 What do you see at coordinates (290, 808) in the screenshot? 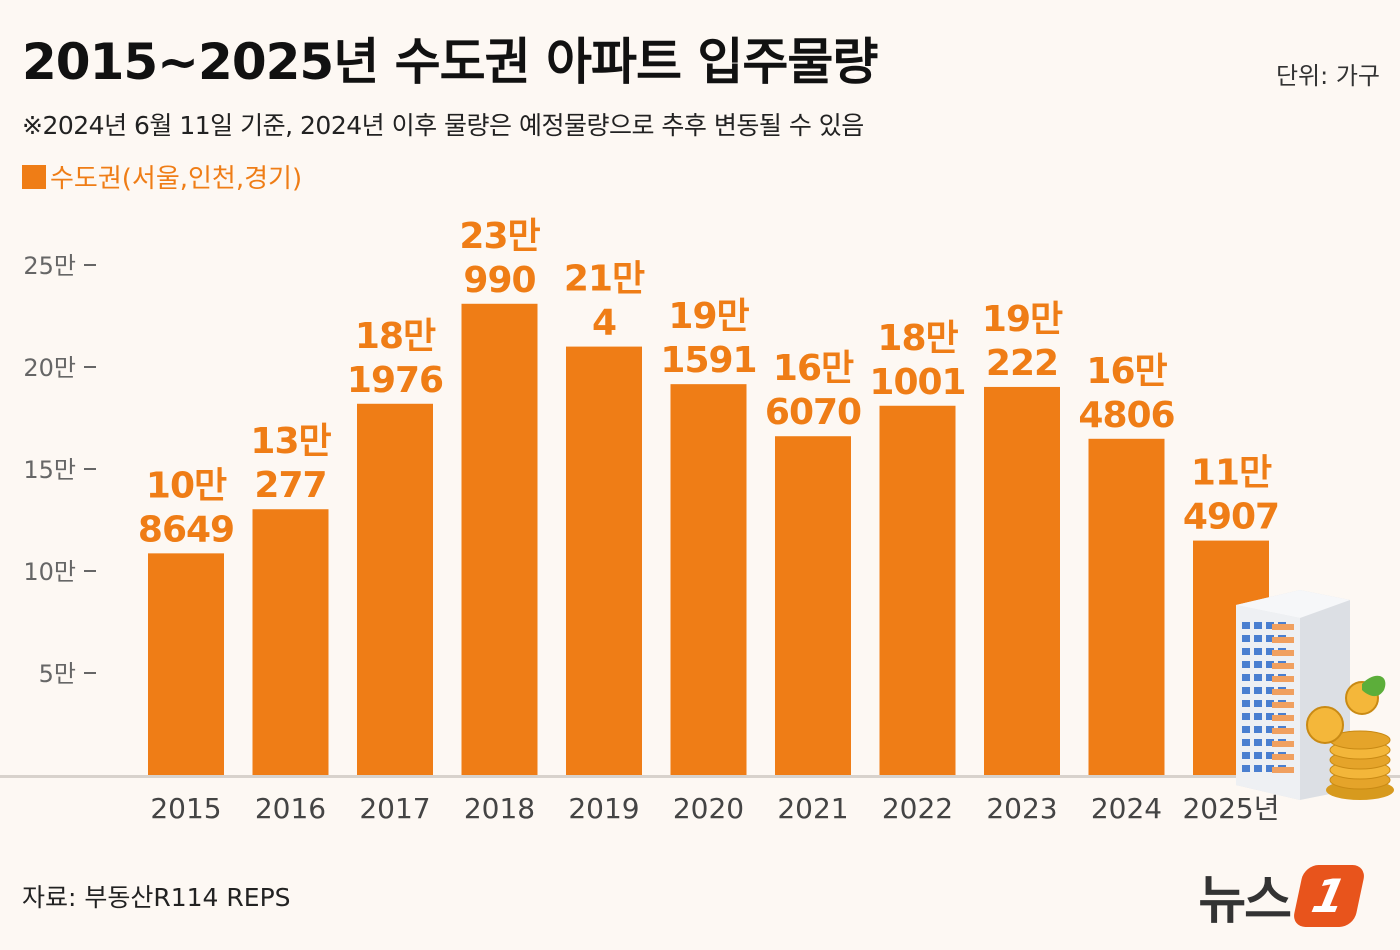
I see `x-tick-label: 2016` at bounding box center [290, 808].